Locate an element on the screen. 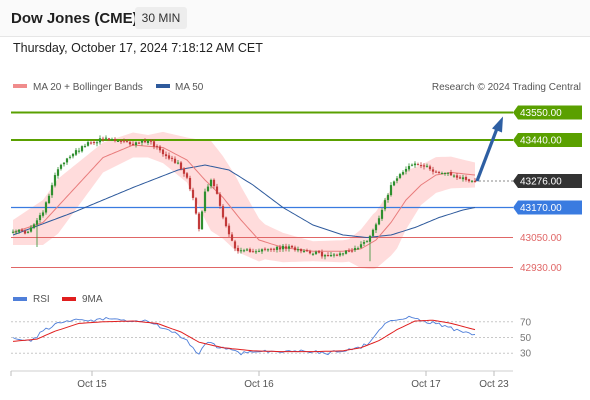  legend-ma50-swatch is located at coordinates (163, 86).